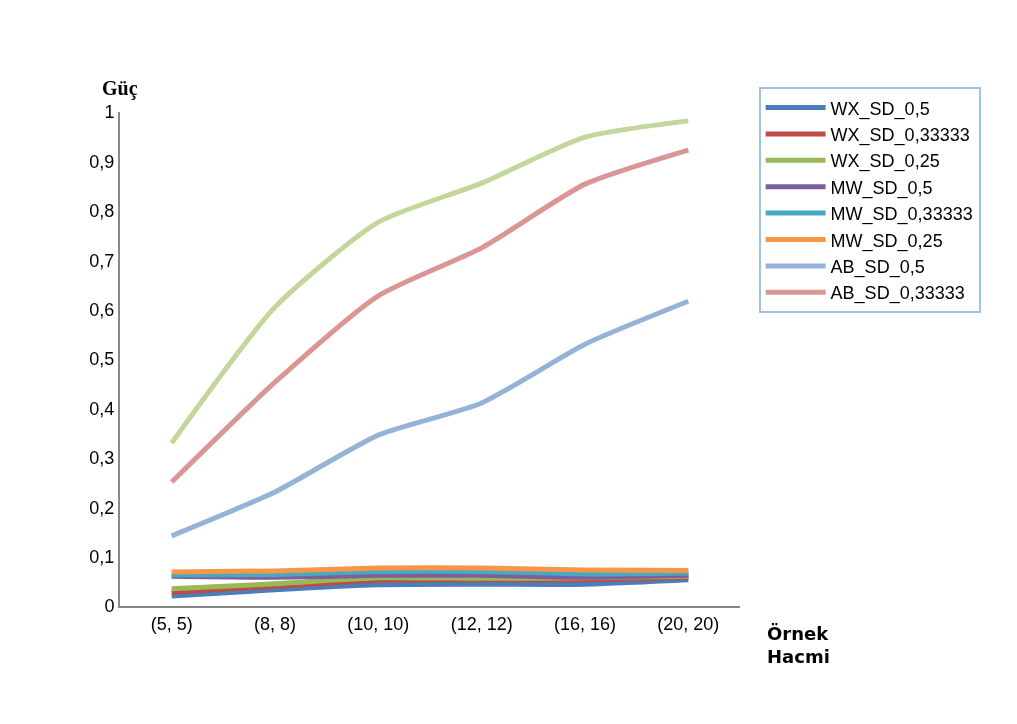  What do you see at coordinates (120, 88) in the screenshot?
I see `y-axis-title: Güç` at bounding box center [120, 88].